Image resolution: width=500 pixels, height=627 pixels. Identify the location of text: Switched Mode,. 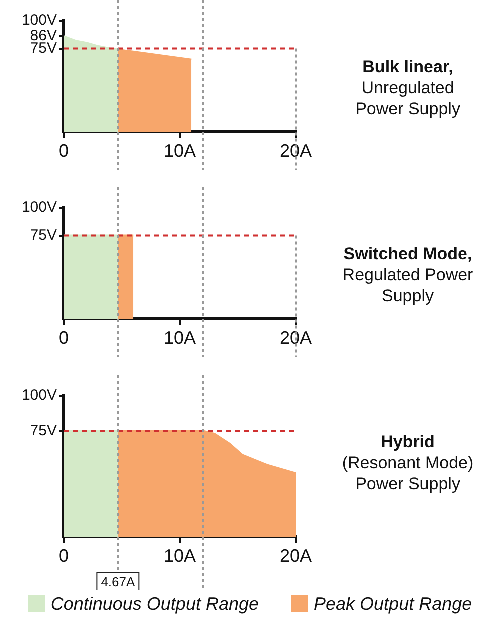
(408, 254).